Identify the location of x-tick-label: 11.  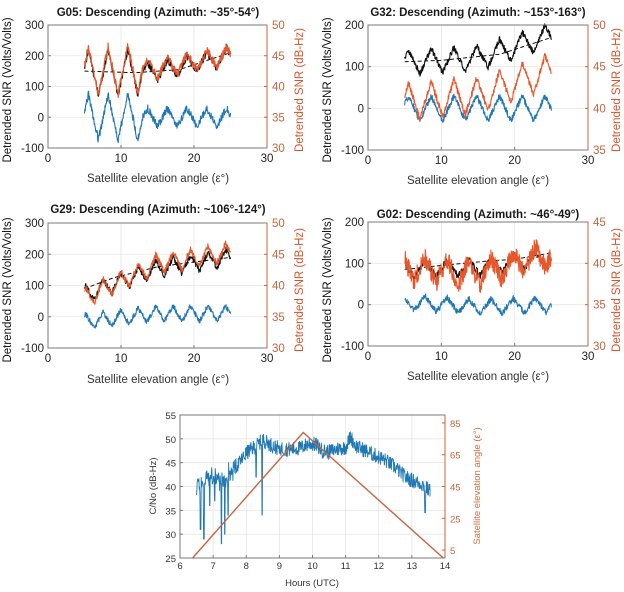
(346, 566).